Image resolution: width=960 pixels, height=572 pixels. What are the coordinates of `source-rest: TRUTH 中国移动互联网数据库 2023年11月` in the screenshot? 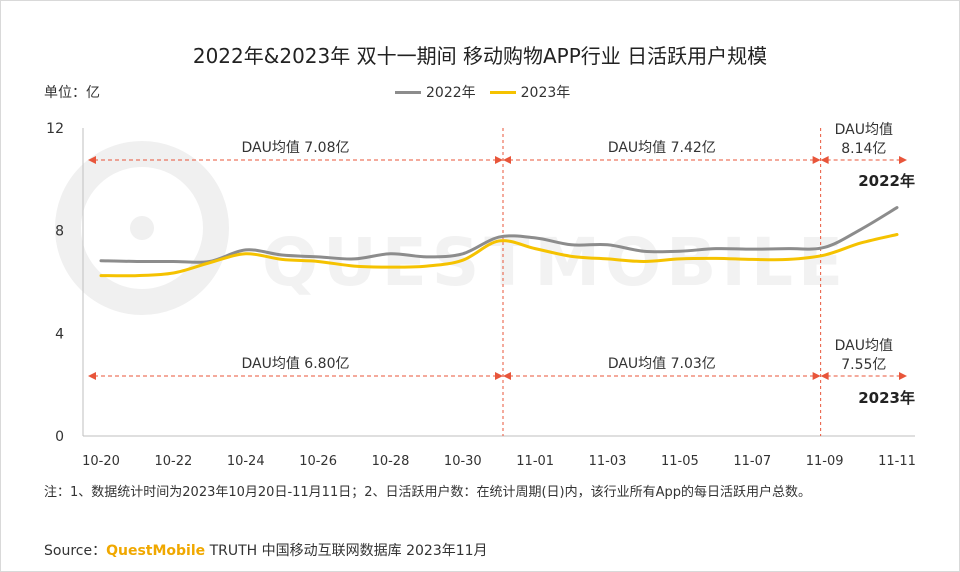 It's located at (346, 551).